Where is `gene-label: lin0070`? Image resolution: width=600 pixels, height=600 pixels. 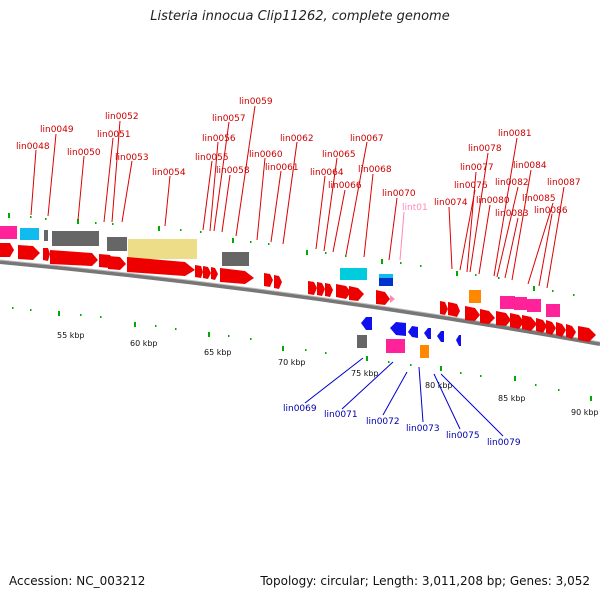 gene-label: lin0070 is located at coordinates (399, 194).